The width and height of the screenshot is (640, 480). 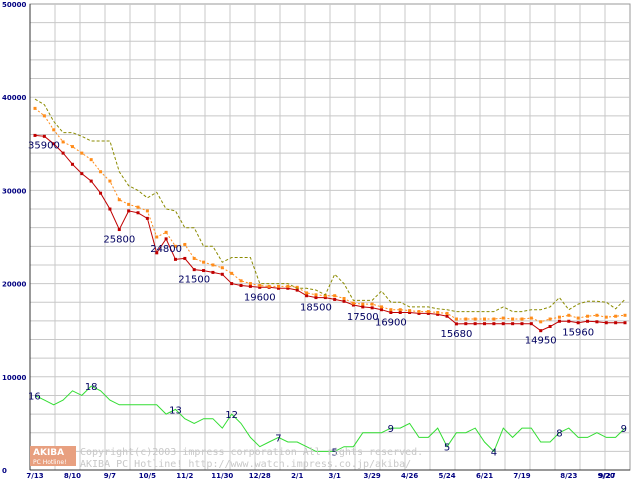 I want to click on data-label-min: 17500, so click(x=363, y=317).